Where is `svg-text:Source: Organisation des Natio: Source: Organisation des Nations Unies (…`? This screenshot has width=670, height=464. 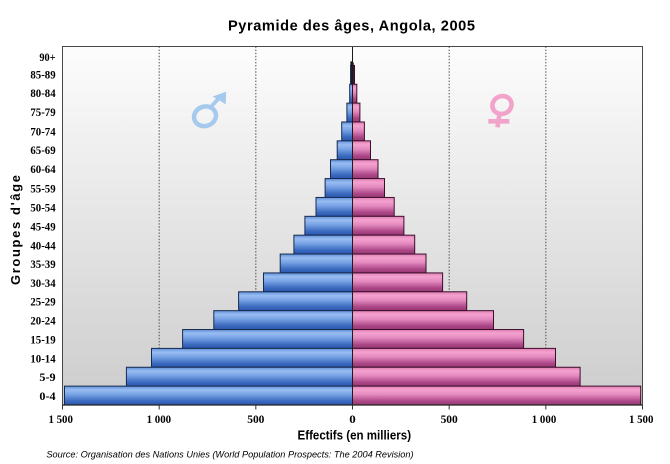
svg-text:Source: Organisation des Natio: Source: Organisation des Nations Unies (… is located at coordinates (229, 454).